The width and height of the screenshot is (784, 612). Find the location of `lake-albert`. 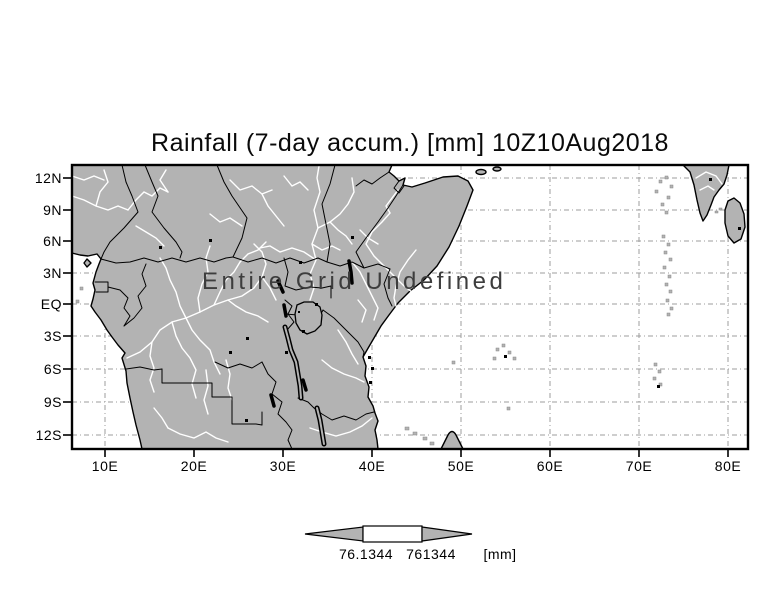

lake-albert is located at coordinates (280, 286).